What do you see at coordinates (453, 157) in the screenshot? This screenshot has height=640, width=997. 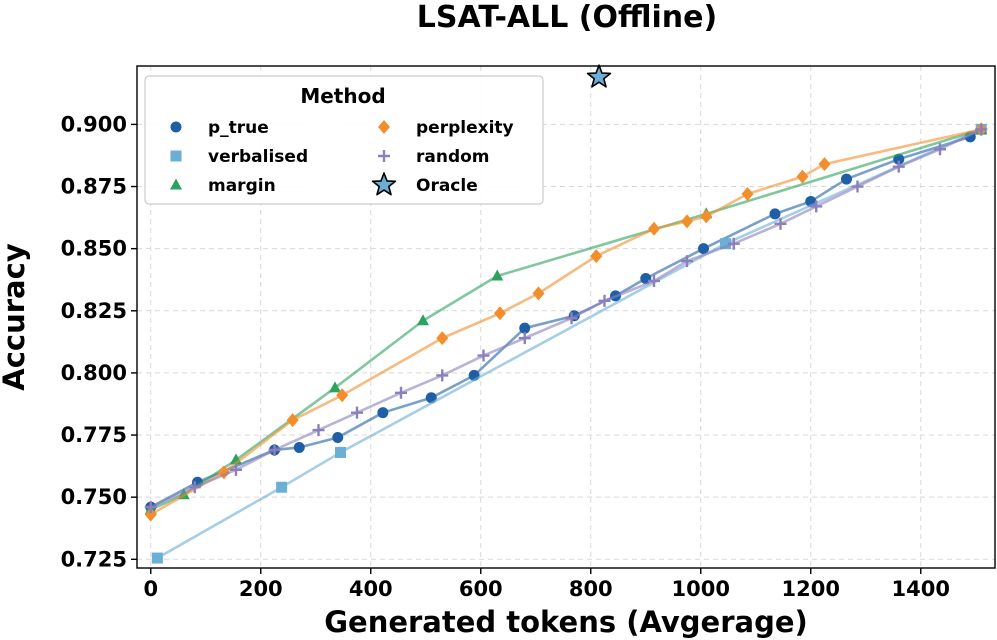 I see `legend-label-random: random` at bounding box center [453, 157].